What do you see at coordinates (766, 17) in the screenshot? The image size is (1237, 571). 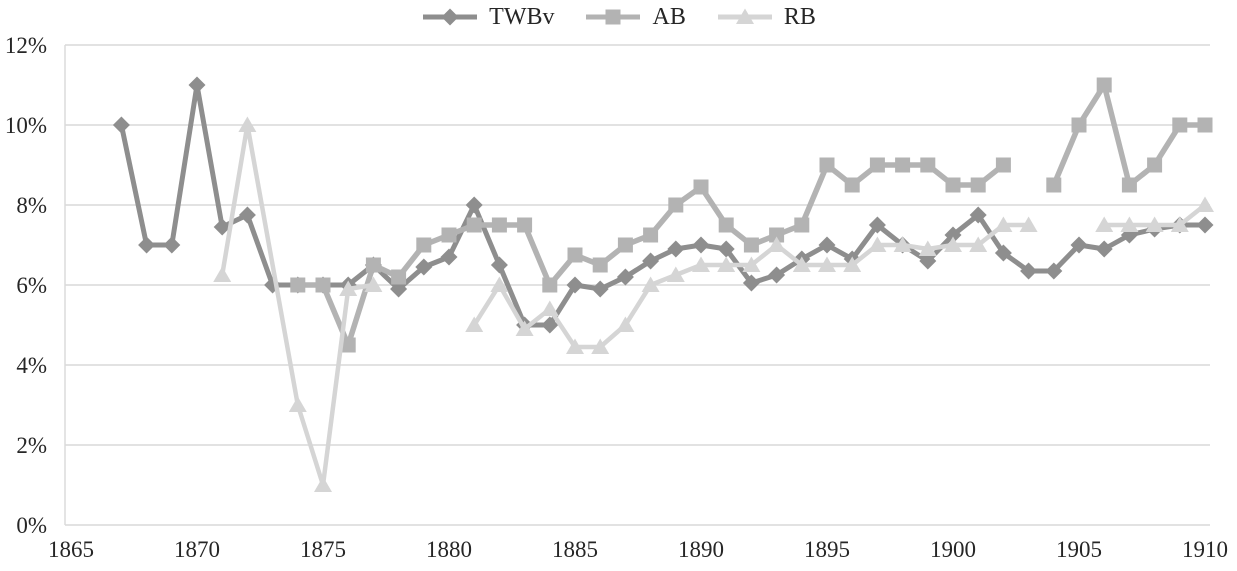 I see `legend-item-rb: RB` at bounding box center [766, 17].